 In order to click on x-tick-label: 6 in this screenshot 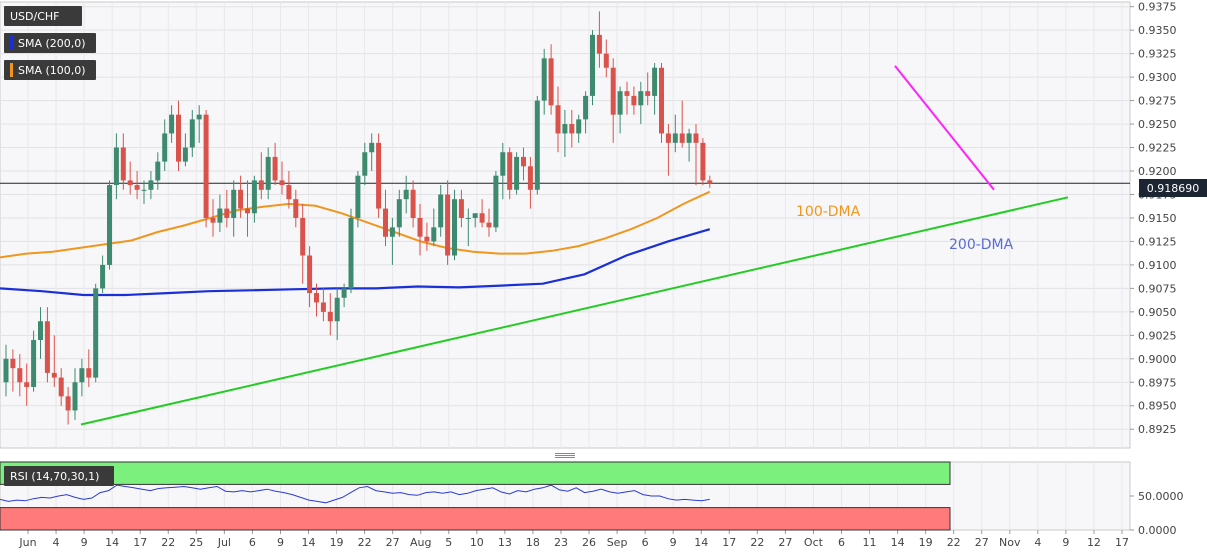, I will do `click(252, 542)`.